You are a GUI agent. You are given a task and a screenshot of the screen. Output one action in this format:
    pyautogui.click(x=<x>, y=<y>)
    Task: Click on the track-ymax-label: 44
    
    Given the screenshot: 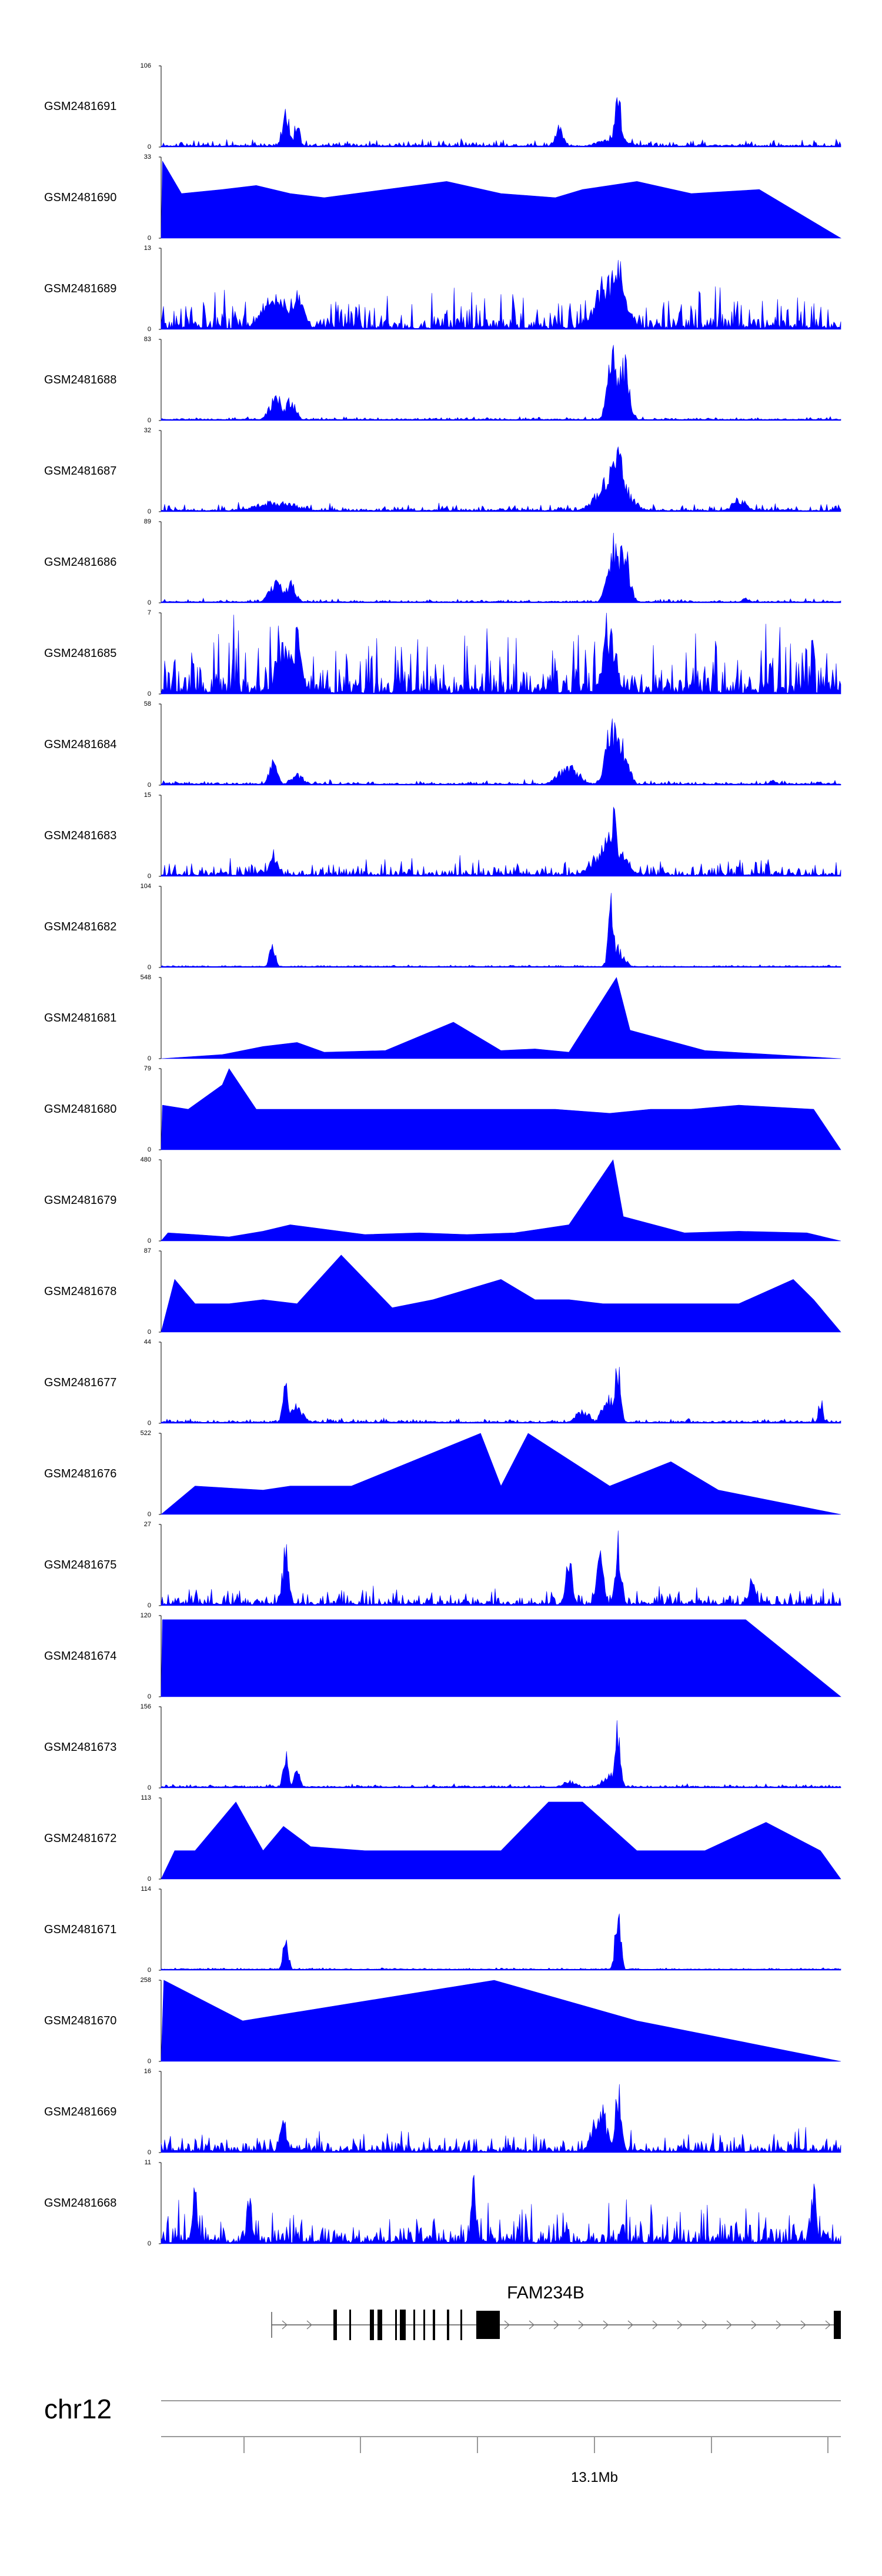 What is the action you would take?
    pyautogui.click(x=147, y=1342)
    